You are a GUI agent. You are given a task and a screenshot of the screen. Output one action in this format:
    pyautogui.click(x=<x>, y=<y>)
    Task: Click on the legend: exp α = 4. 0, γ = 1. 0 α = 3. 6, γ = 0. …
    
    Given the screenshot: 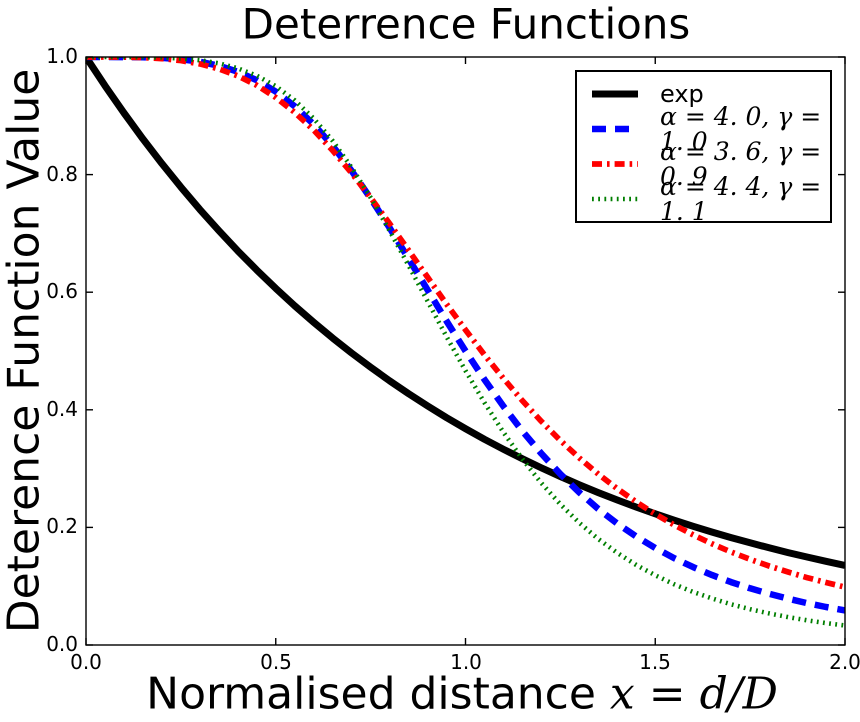 What is the action you would take?
    pyautogui.click(x=703, y=147)
    